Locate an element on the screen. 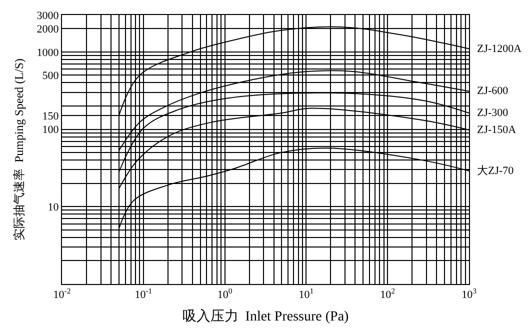 The height and width of the screenshot is (336, 531). y-tick-label: 3000 is located at coordinates (48, 16).